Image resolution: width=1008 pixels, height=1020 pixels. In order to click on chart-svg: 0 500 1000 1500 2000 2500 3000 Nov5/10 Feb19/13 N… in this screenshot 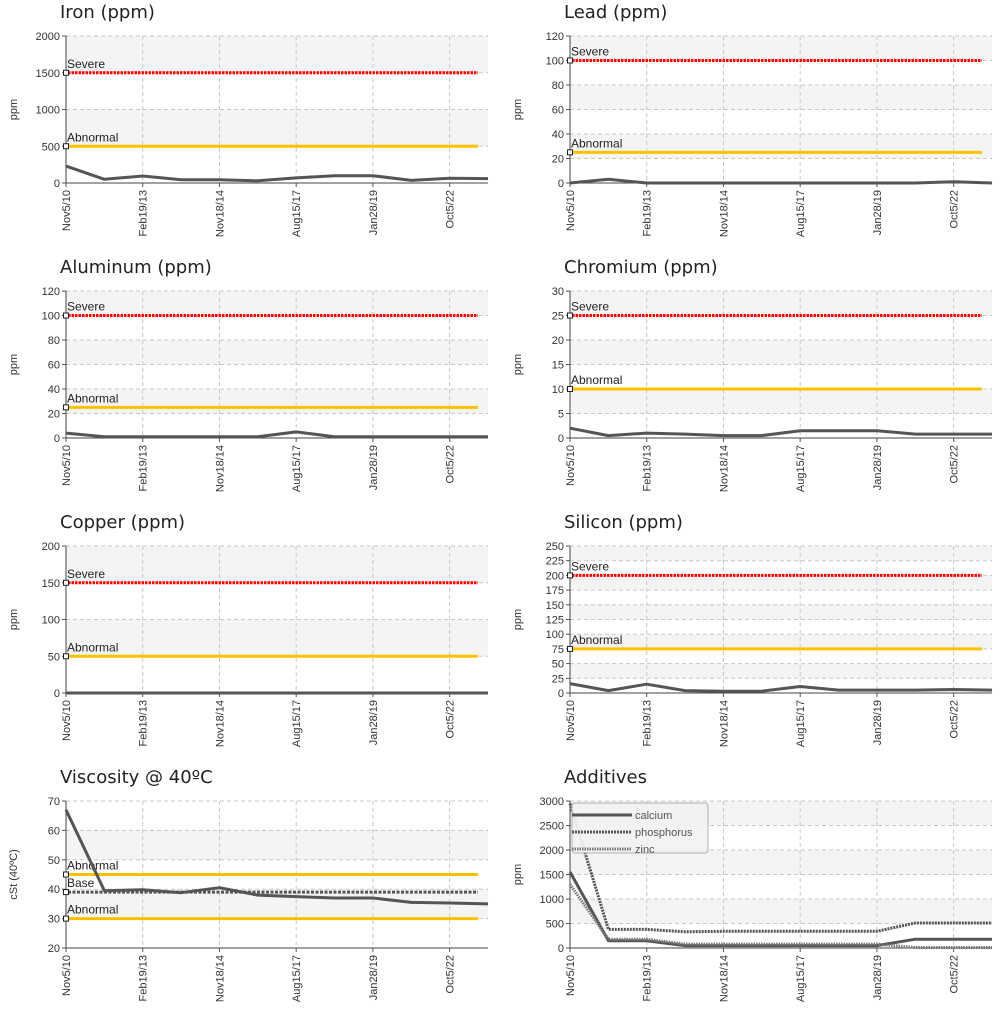, I will do `click(752, 899)`.